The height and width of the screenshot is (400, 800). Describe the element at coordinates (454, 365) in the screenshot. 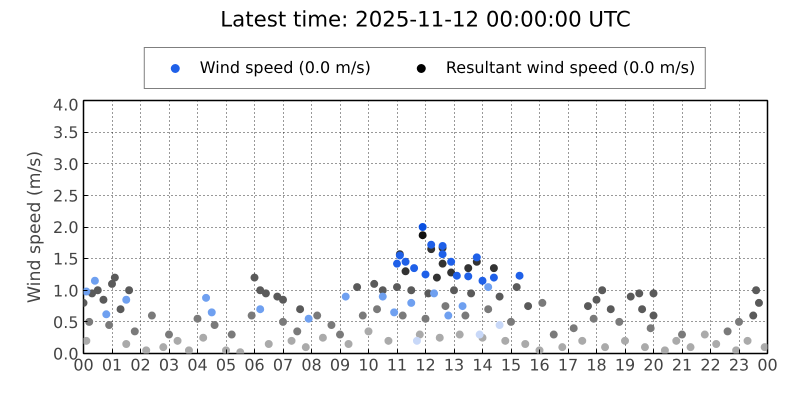

I see `x-tick-label: 13` at that location.